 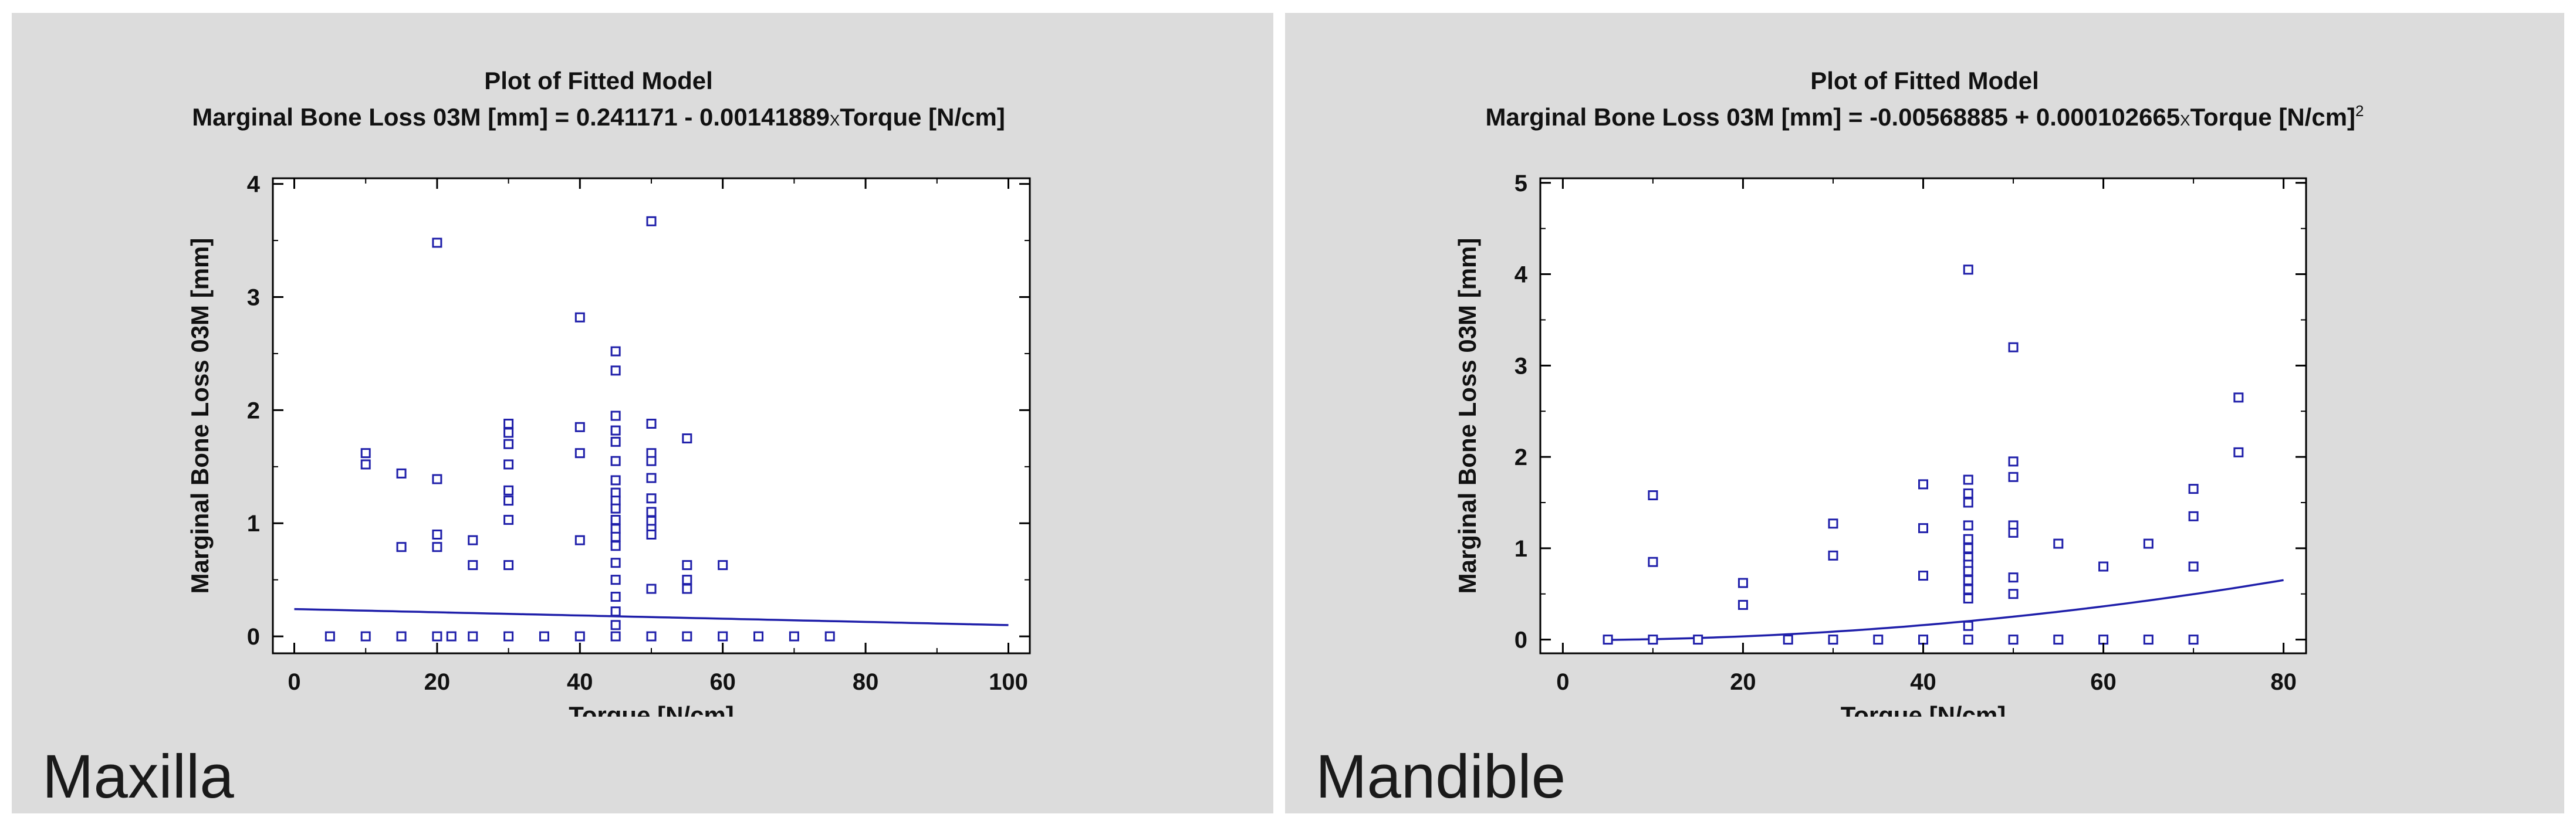 What do you see at coordinates (922, 117) in the screenshot?
I see `subtitle-variable: Torque [N/cm]` at bounding box center [922, 117].